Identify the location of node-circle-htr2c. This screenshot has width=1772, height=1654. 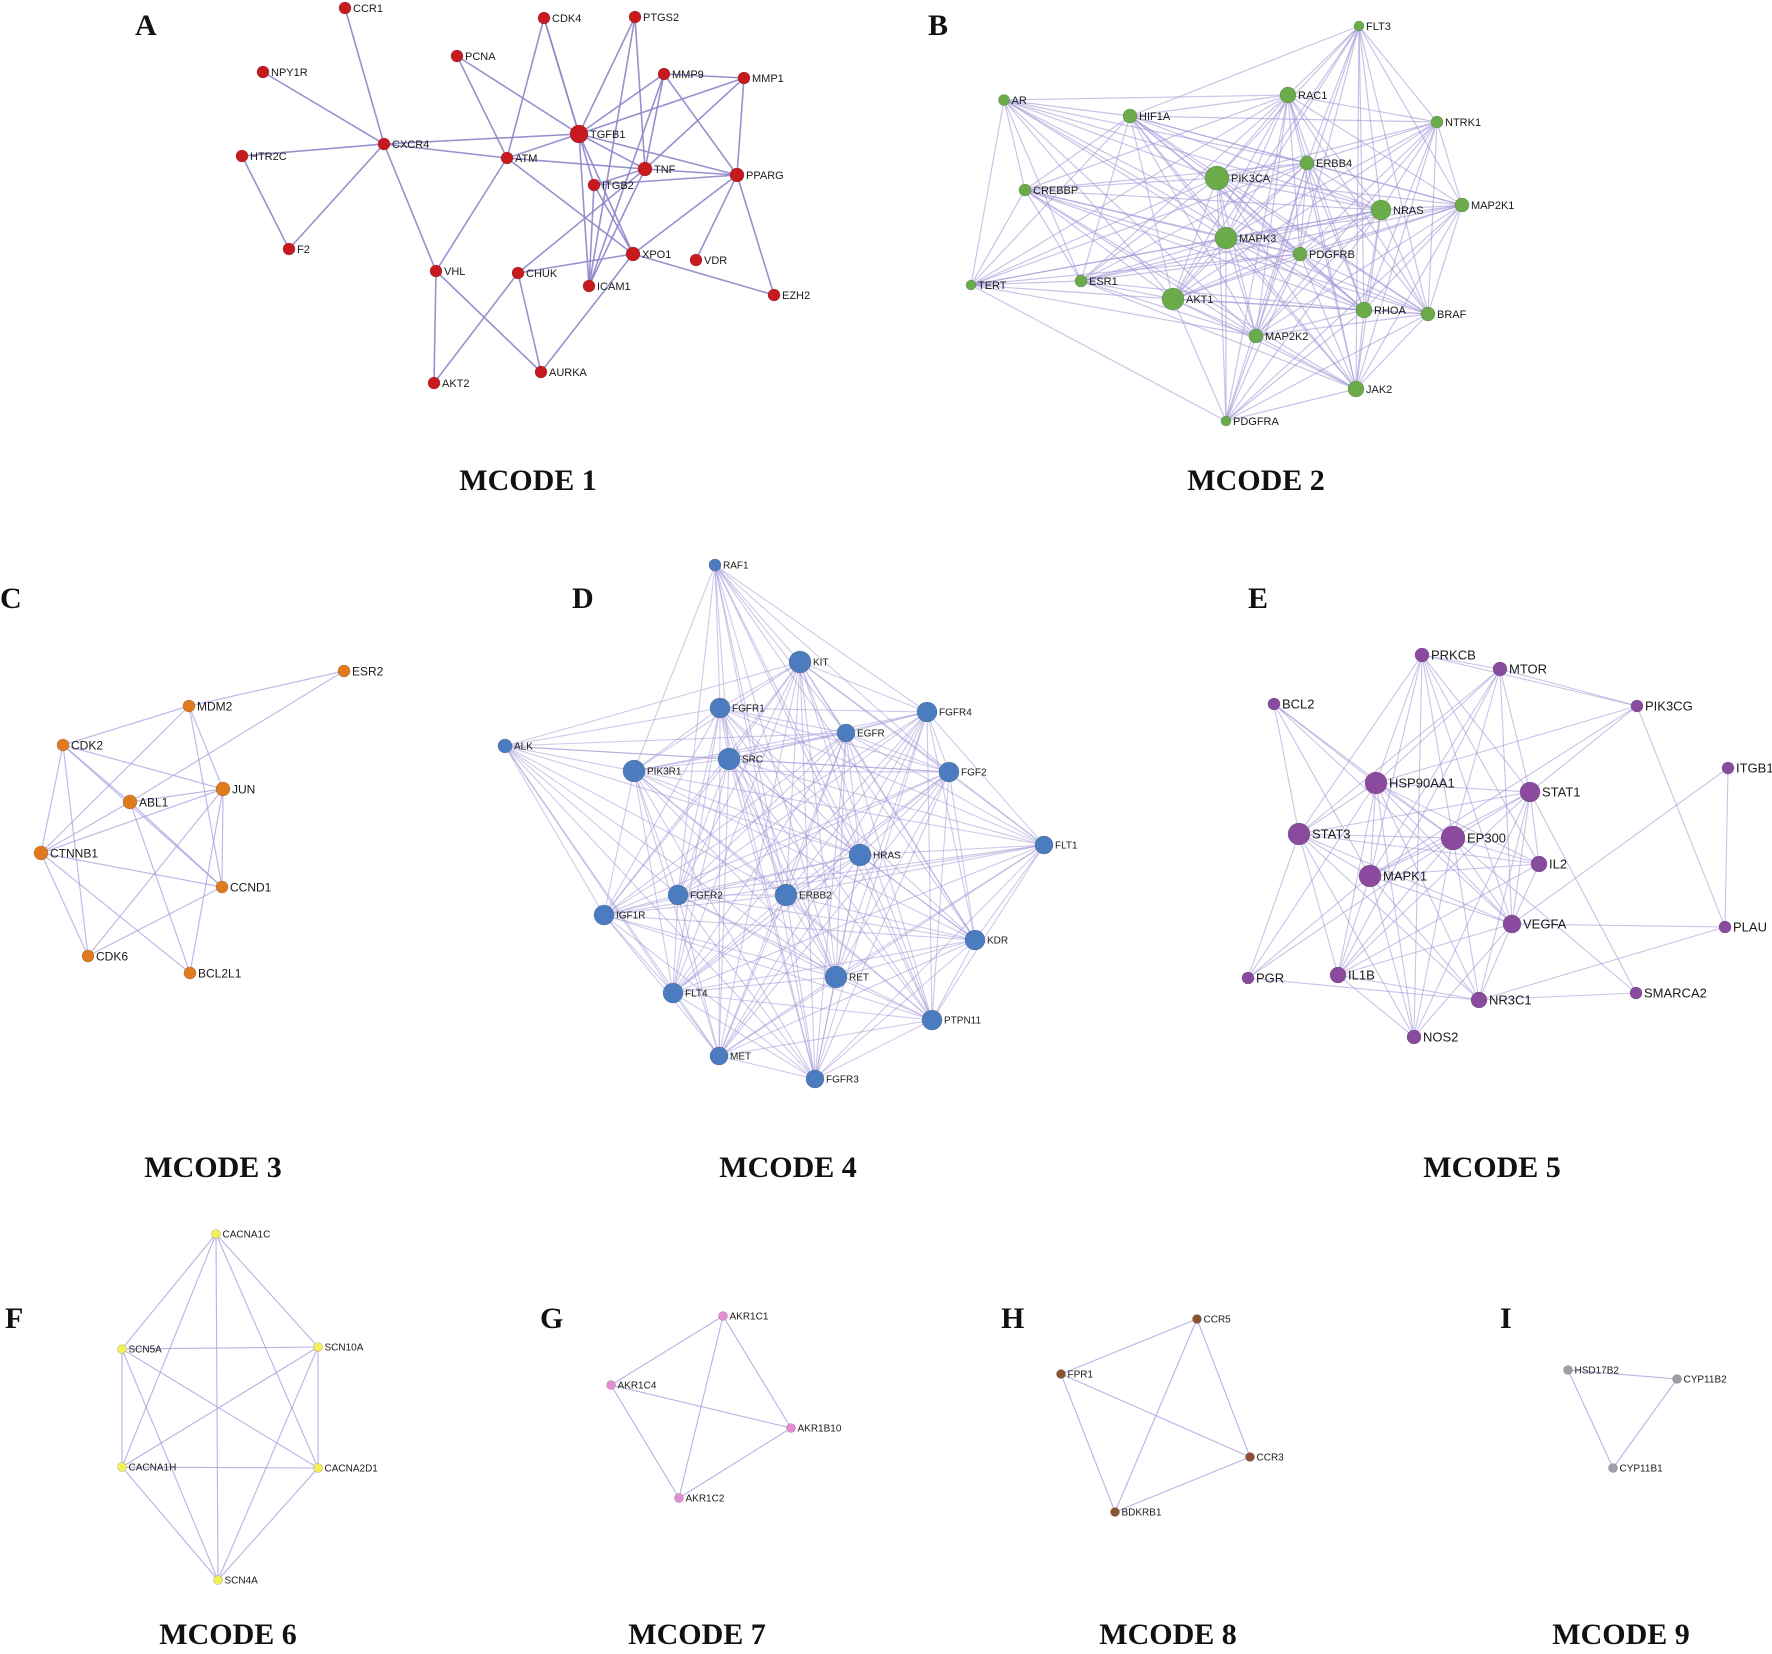
(242, 156).